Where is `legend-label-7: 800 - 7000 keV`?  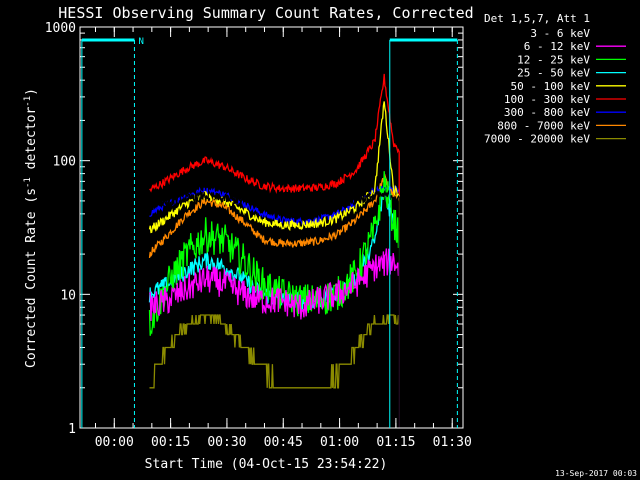 legend-label-7: 800 - 7000 keV is located at coordinates (543, 125).